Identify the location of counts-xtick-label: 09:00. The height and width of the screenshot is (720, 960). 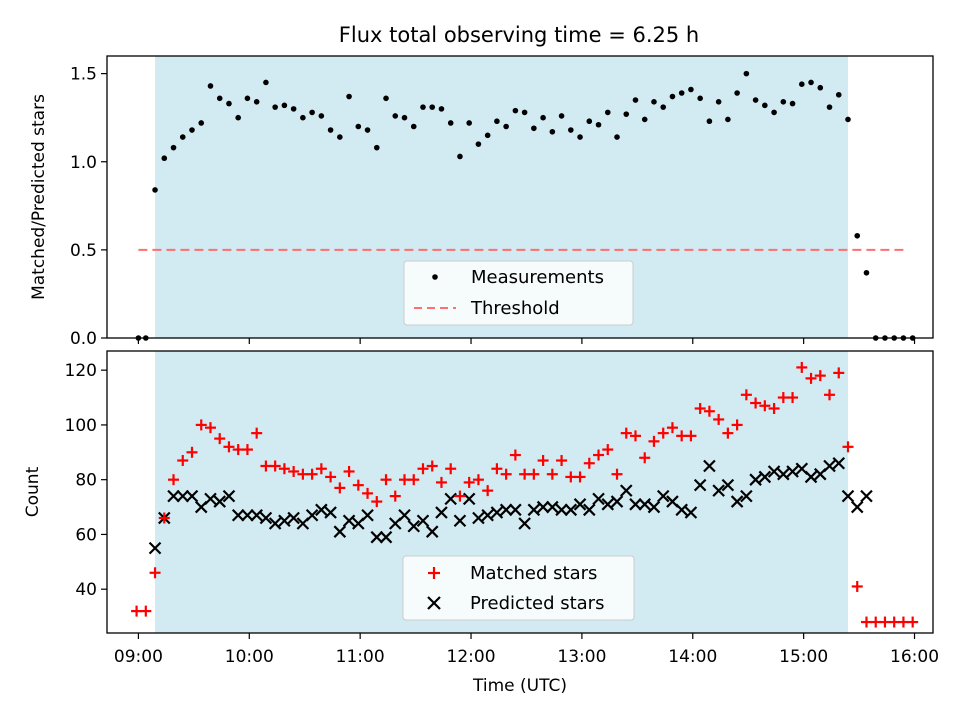
(138, 657).